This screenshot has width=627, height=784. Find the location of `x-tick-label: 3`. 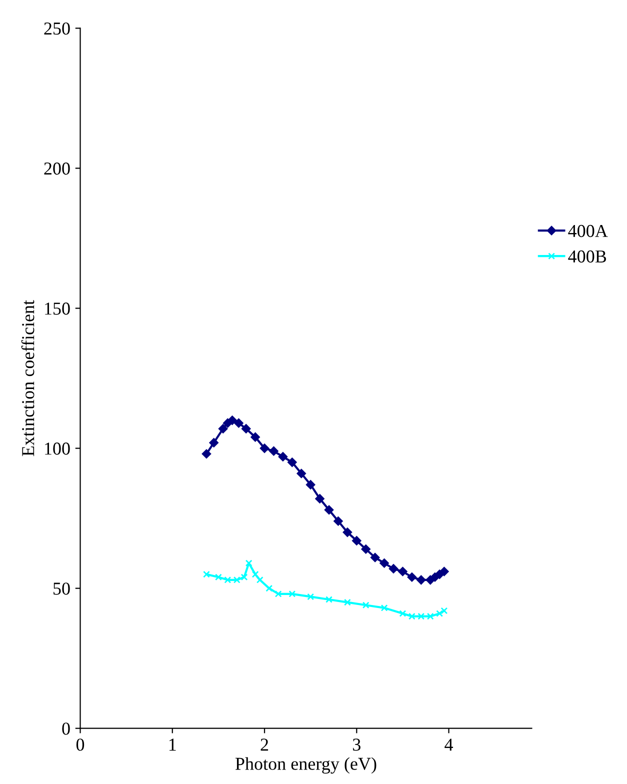

x-tick-label: 3 is located at coordinates (356, 744).